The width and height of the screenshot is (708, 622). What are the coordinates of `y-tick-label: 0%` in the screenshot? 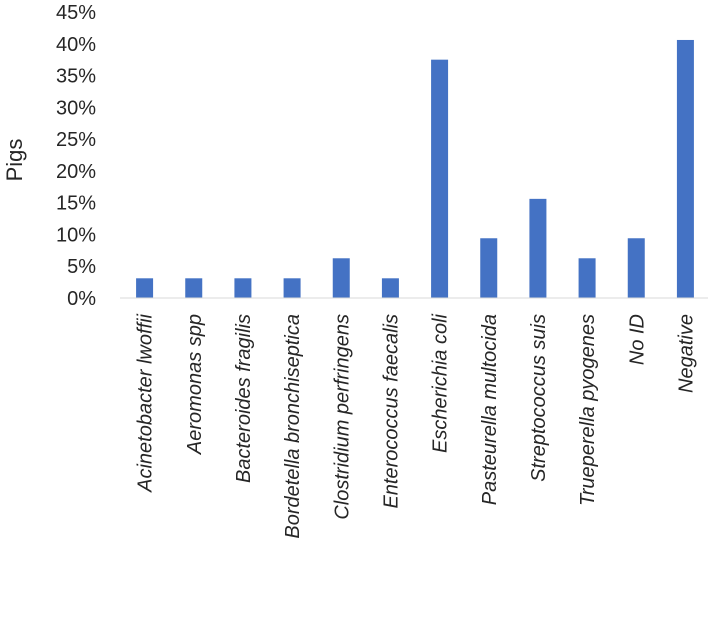 It's located at (81, 299).